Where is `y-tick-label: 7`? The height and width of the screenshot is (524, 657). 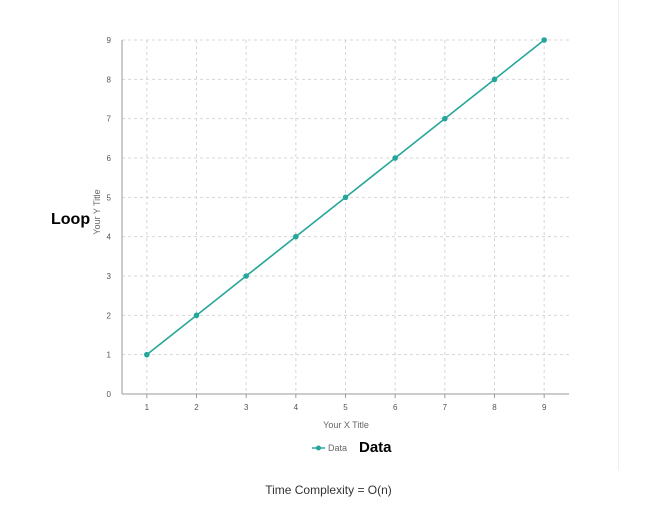 y-tick-label: 7 is located at coordinates (109, 119).